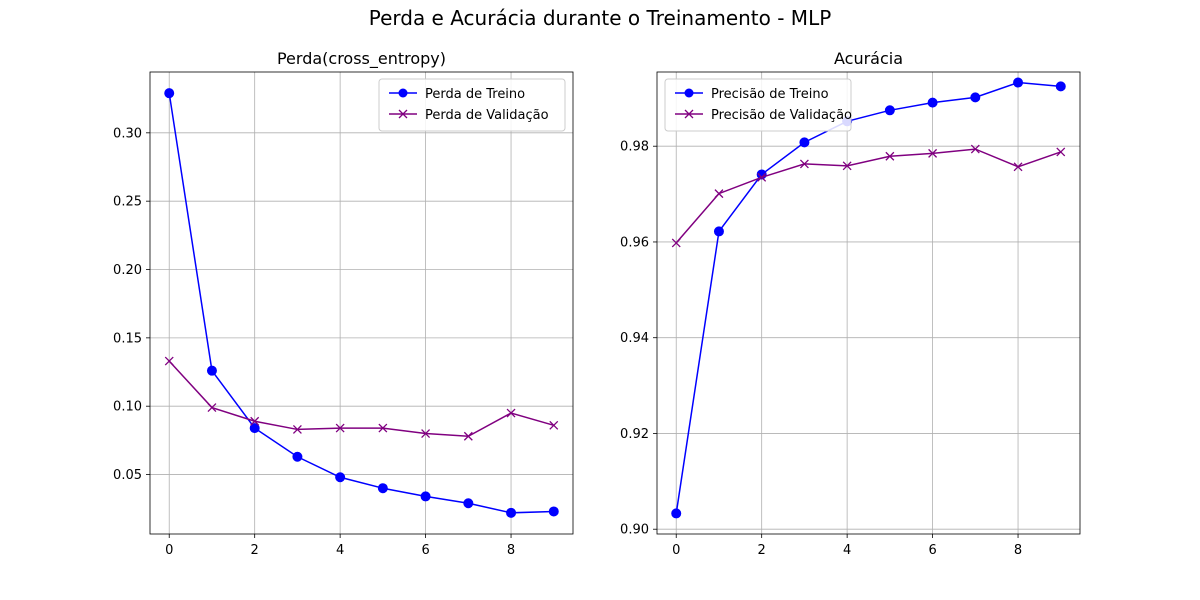  Describe the element at coordinates (634, 147) in the screenshot. I see `y-tick-label: 0.98` at that location.